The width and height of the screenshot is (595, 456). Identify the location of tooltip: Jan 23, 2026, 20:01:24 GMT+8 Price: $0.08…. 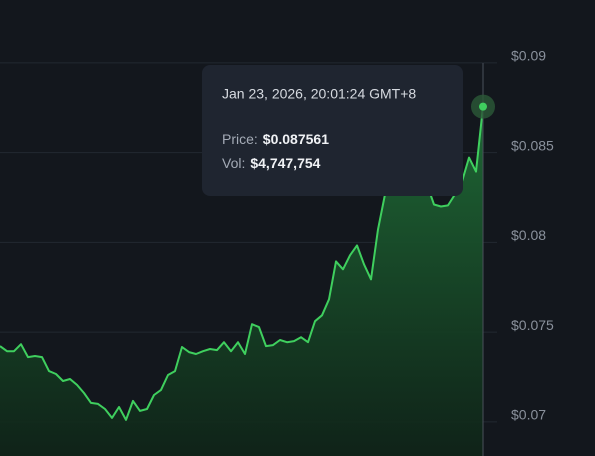
(332, 130).